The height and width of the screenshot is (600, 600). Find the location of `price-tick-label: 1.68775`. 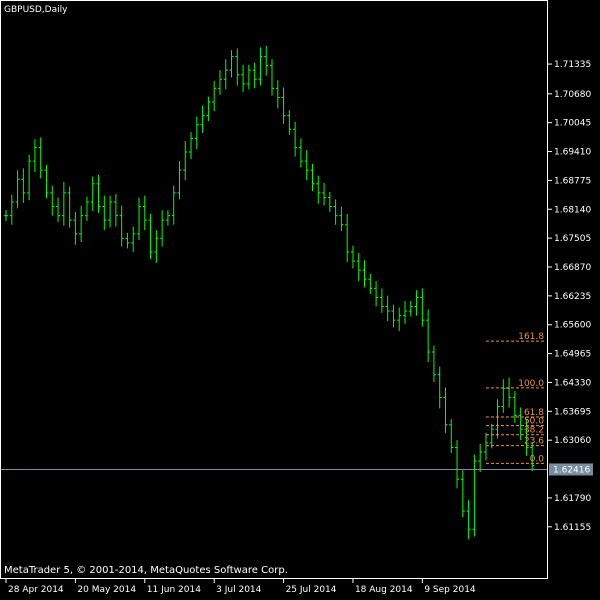

price-tick-label: 1.68775 is located at coordinates (572, 181).